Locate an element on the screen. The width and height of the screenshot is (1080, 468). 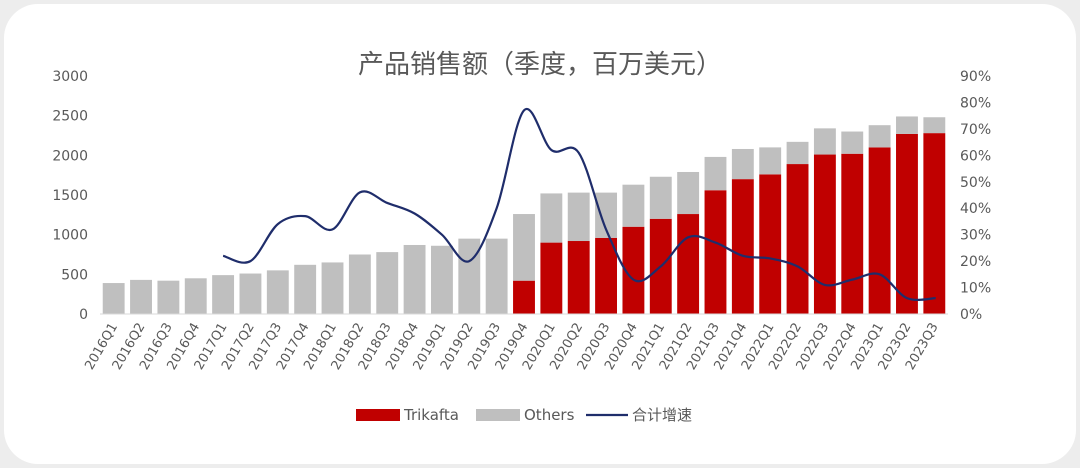
right-tick-label: 60% is located at coordinates (975, 156).